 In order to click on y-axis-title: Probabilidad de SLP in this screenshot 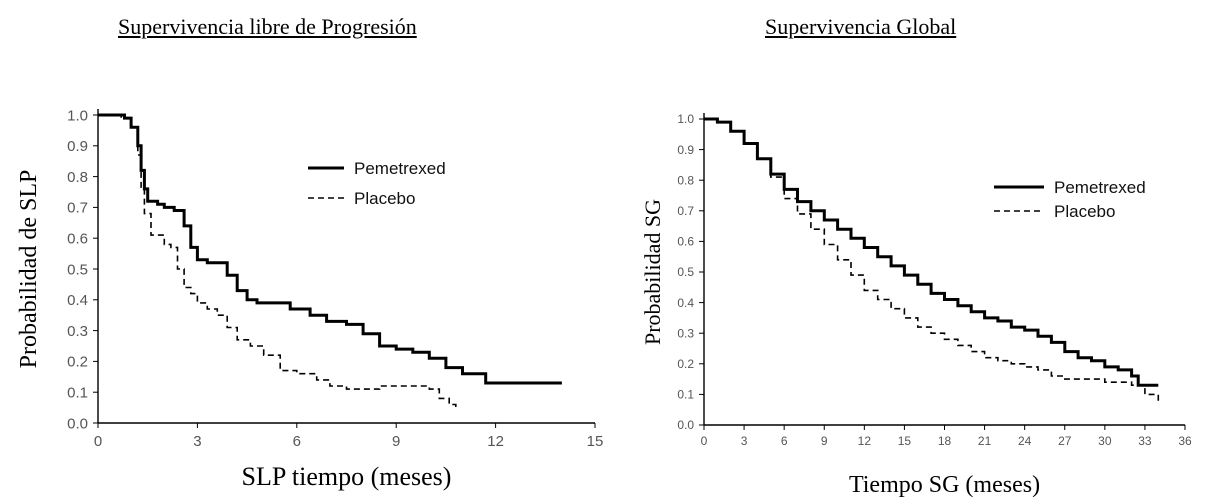, I will do `click(29, 269)`.